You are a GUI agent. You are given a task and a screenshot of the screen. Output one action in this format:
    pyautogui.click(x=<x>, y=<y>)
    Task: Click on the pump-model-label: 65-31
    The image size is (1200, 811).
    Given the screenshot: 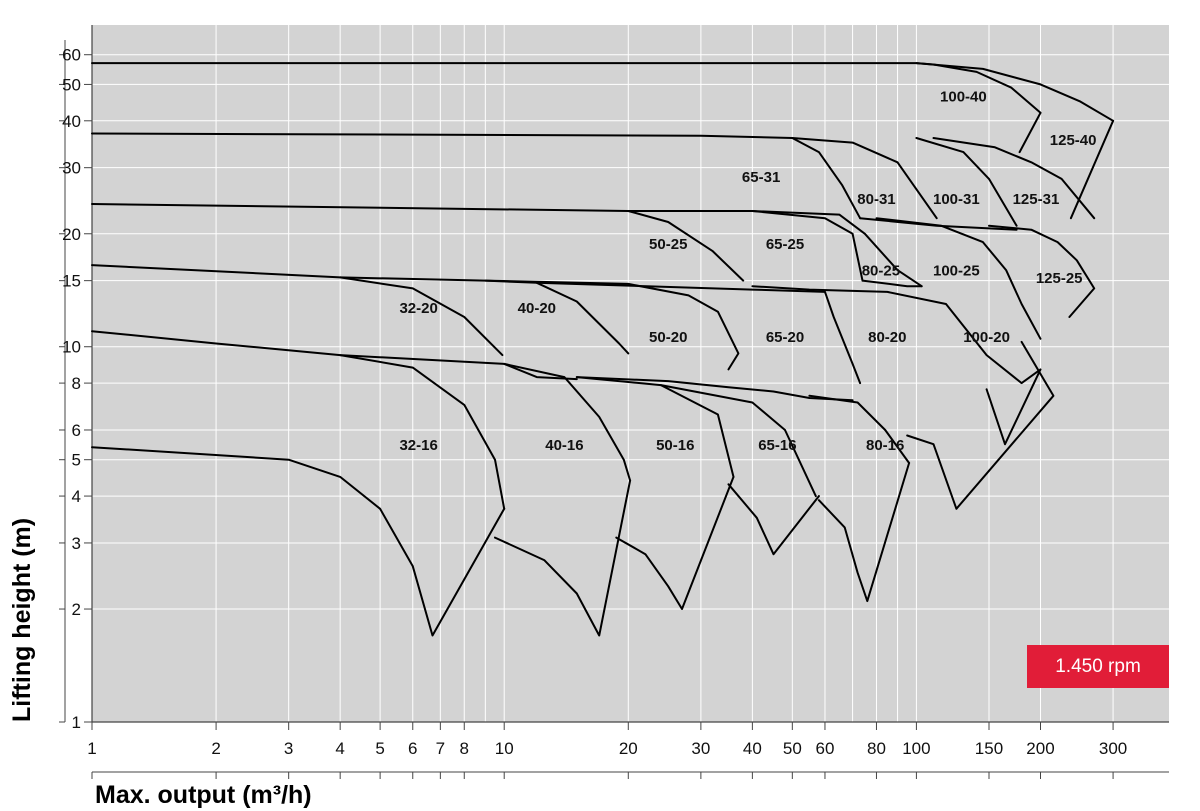 What is the action you would take?
    pyautogui.click(x=761, y=177)
    